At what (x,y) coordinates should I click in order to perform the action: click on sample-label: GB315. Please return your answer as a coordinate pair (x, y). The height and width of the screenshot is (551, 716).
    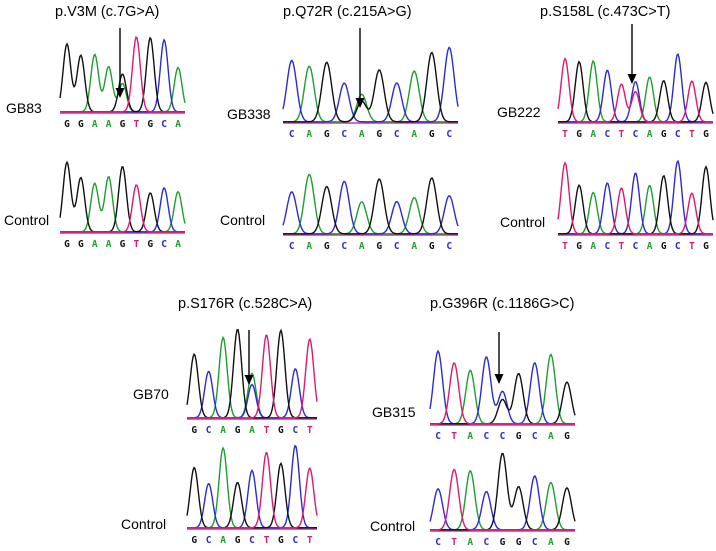
    Looking at the image, I should click on (394, 412).